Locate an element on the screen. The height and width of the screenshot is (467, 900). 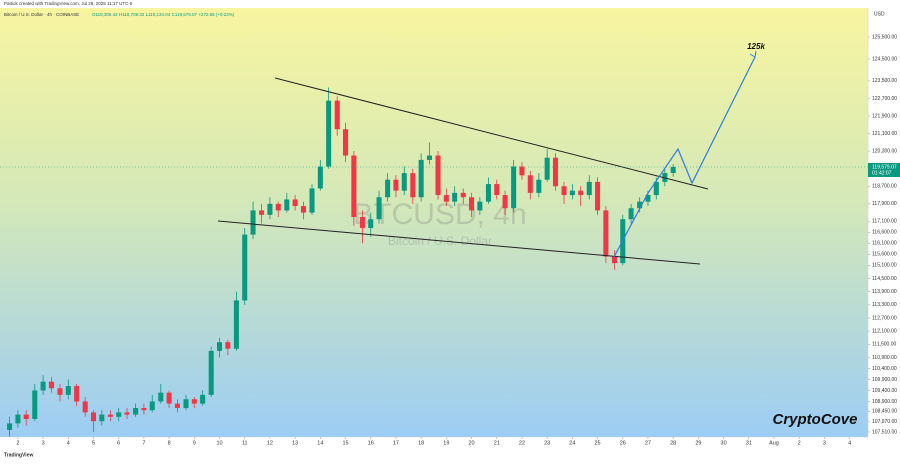
x-tick-label: 4 is located at coordinates (849, 443).